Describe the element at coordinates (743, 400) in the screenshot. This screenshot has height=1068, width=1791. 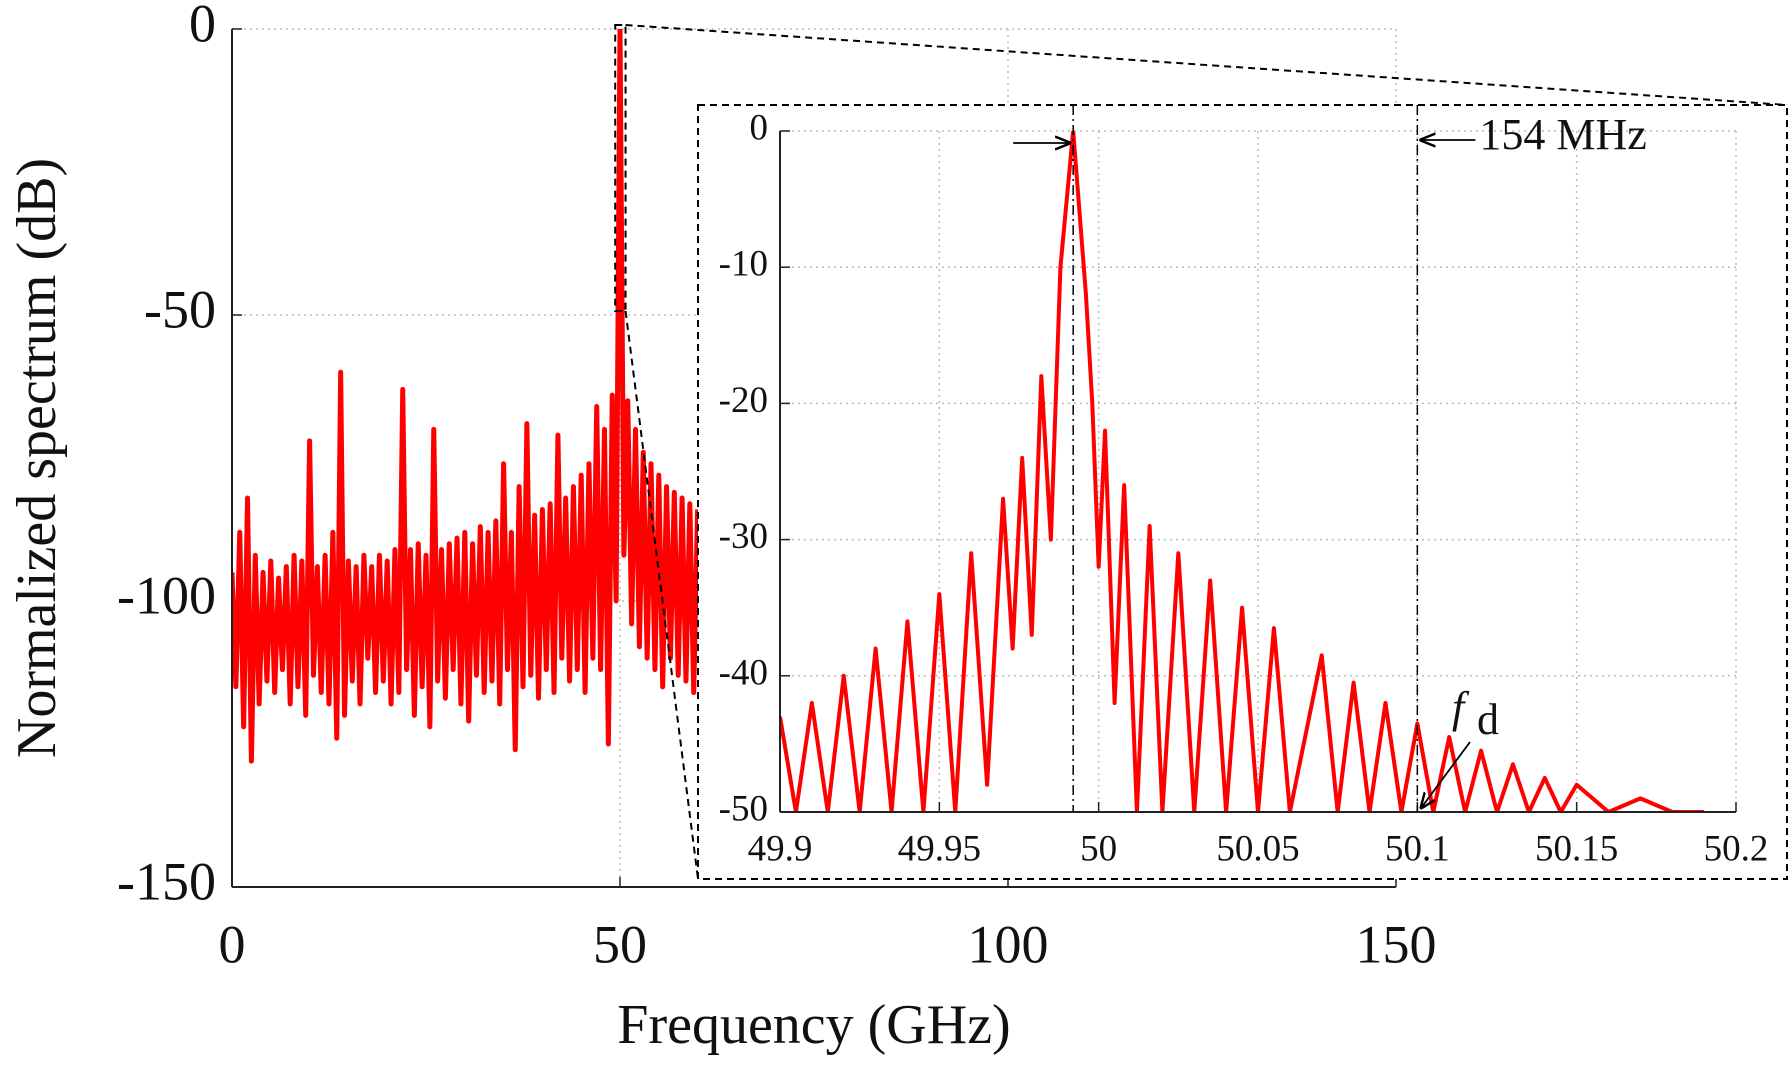
I see `y-tick-label: -20` at that location.